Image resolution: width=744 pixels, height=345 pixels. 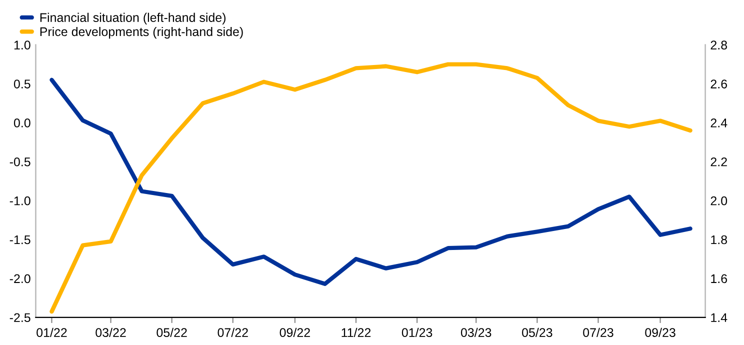 I want to click on x-tick-label: 05/23, so click(x=537, y=332).